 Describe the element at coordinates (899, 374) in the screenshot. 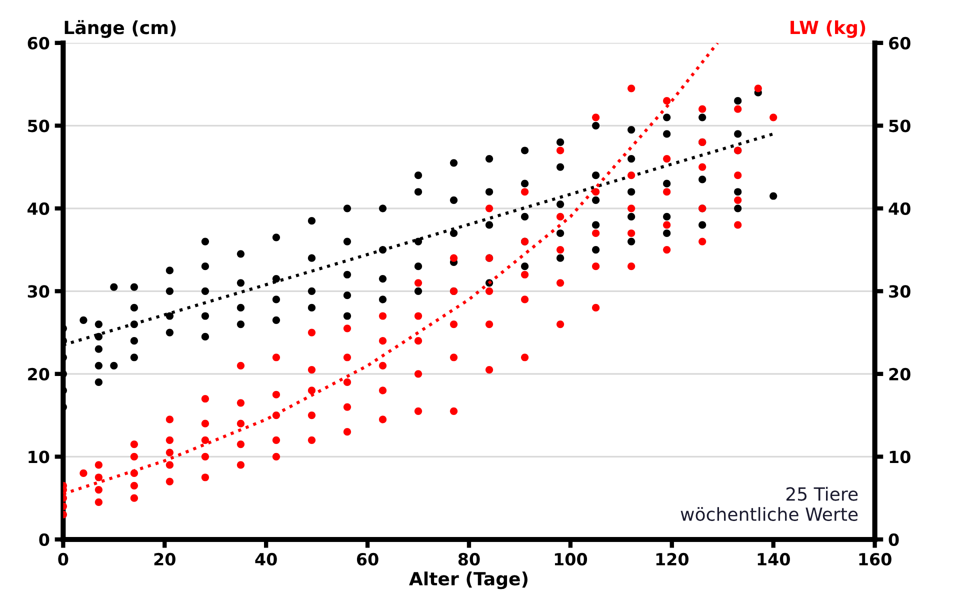

I see `y2-tick-label: 20` at that location.